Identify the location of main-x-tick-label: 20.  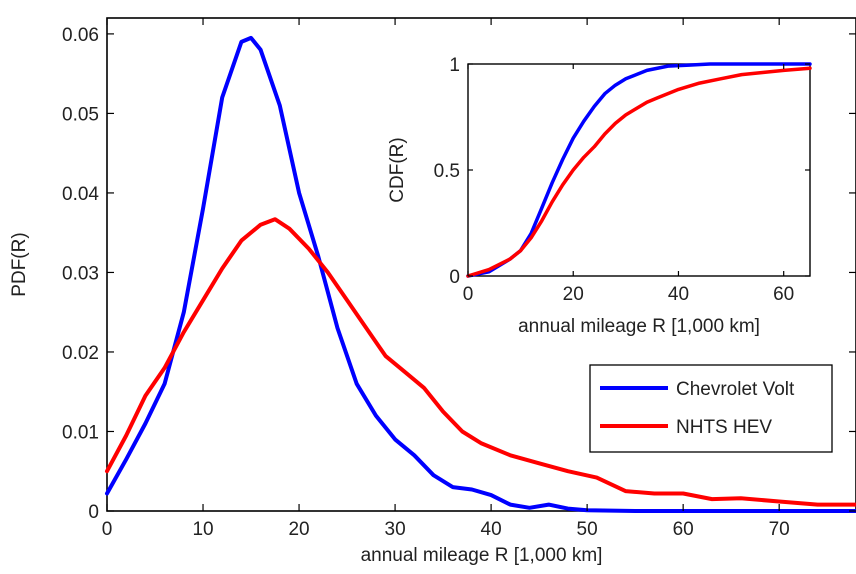
(298, 529).